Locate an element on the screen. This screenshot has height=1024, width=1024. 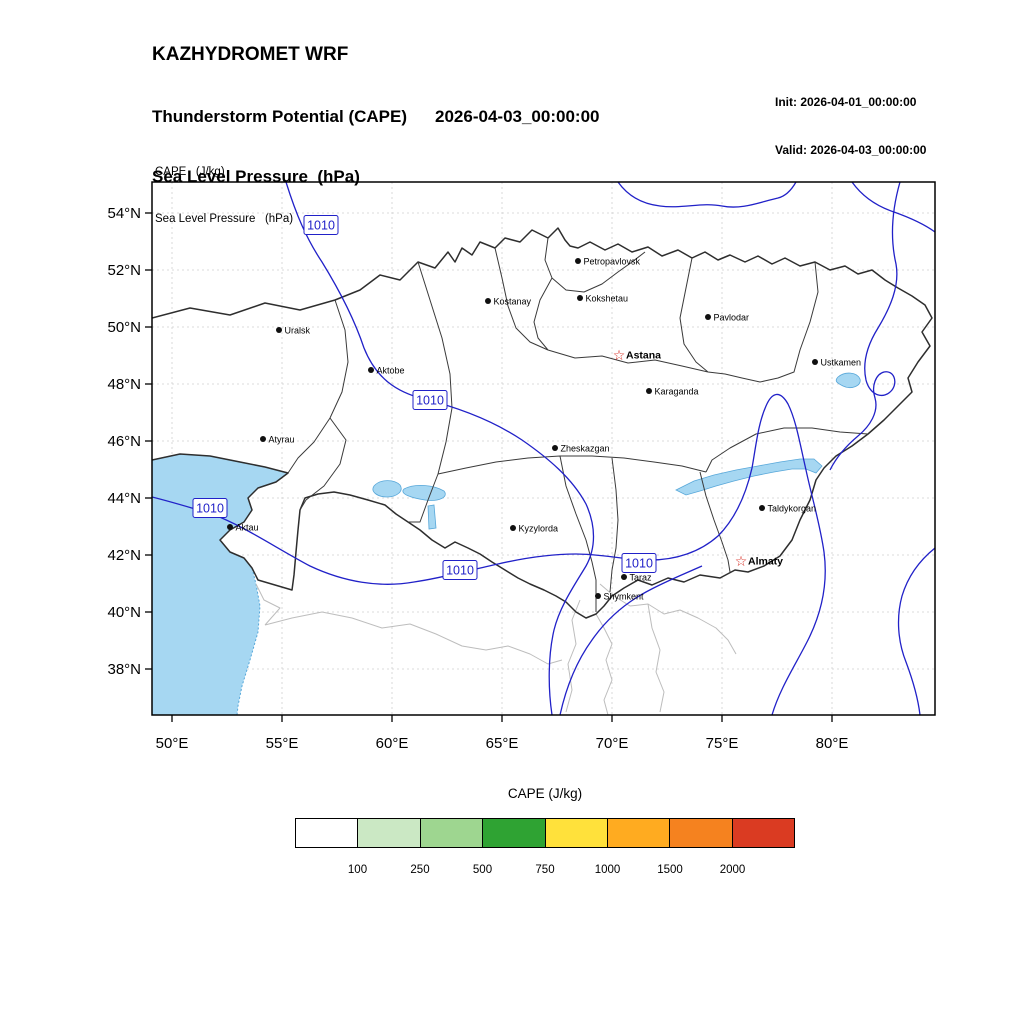
colorbar-tick-label: 1500 is located at coordinates (670, 870).